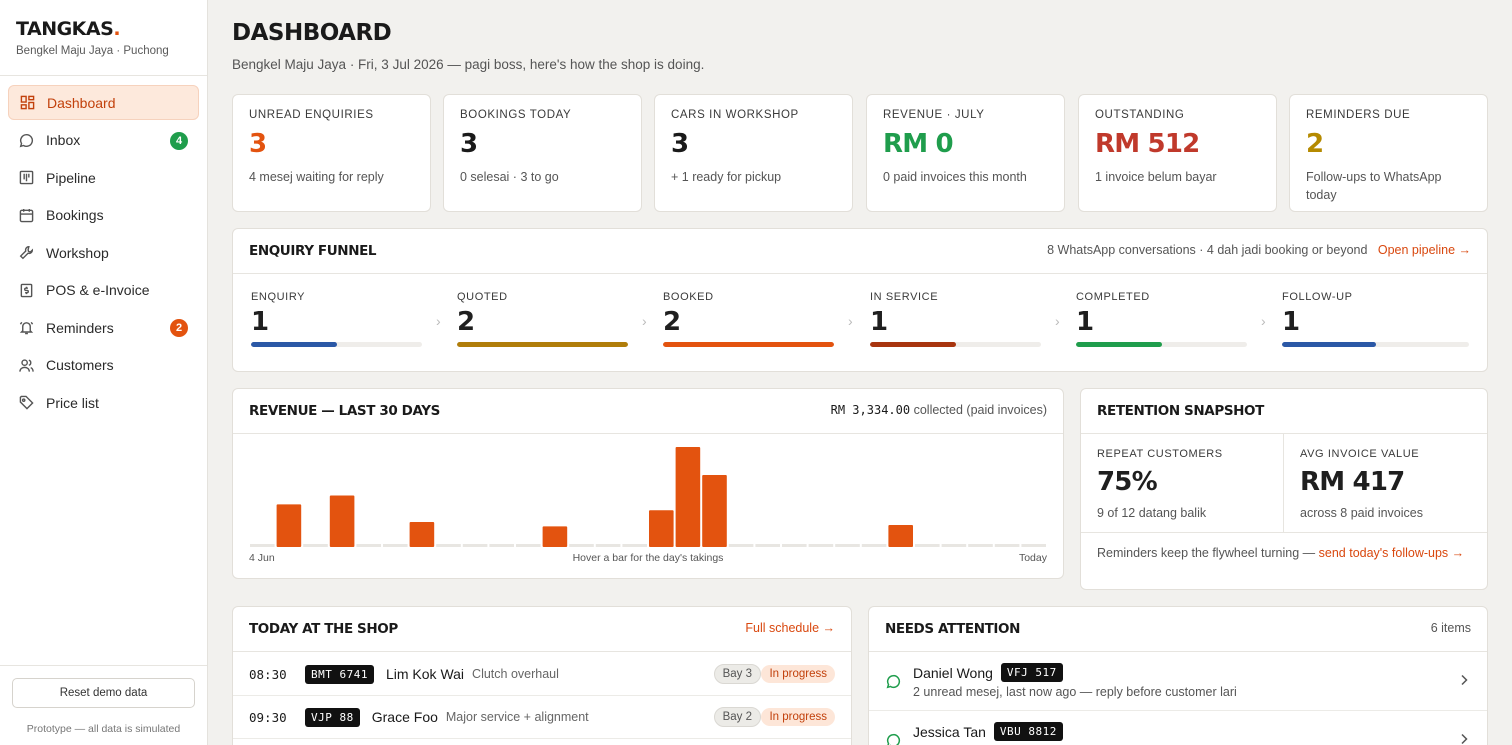 The height and width of the screenshot is (745, 1512). What do you see at coordinates (1177, 153) in the screenshot?
I see `kpi-outstanding: OUTSTANDING RM 512 1 invoice belum bayar` at bounding box center [1177, 153].